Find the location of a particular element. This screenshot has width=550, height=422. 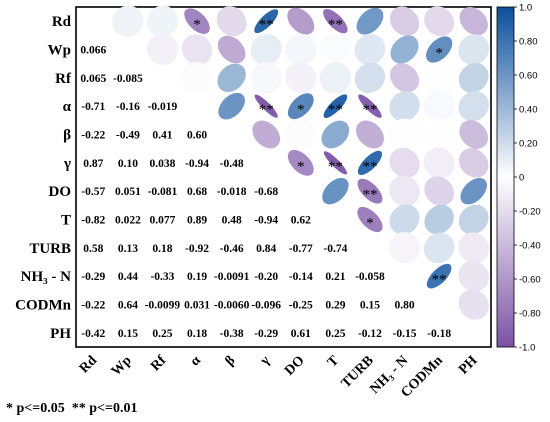

coefficient-label: -0.46 is located at coordinates (232, 249).